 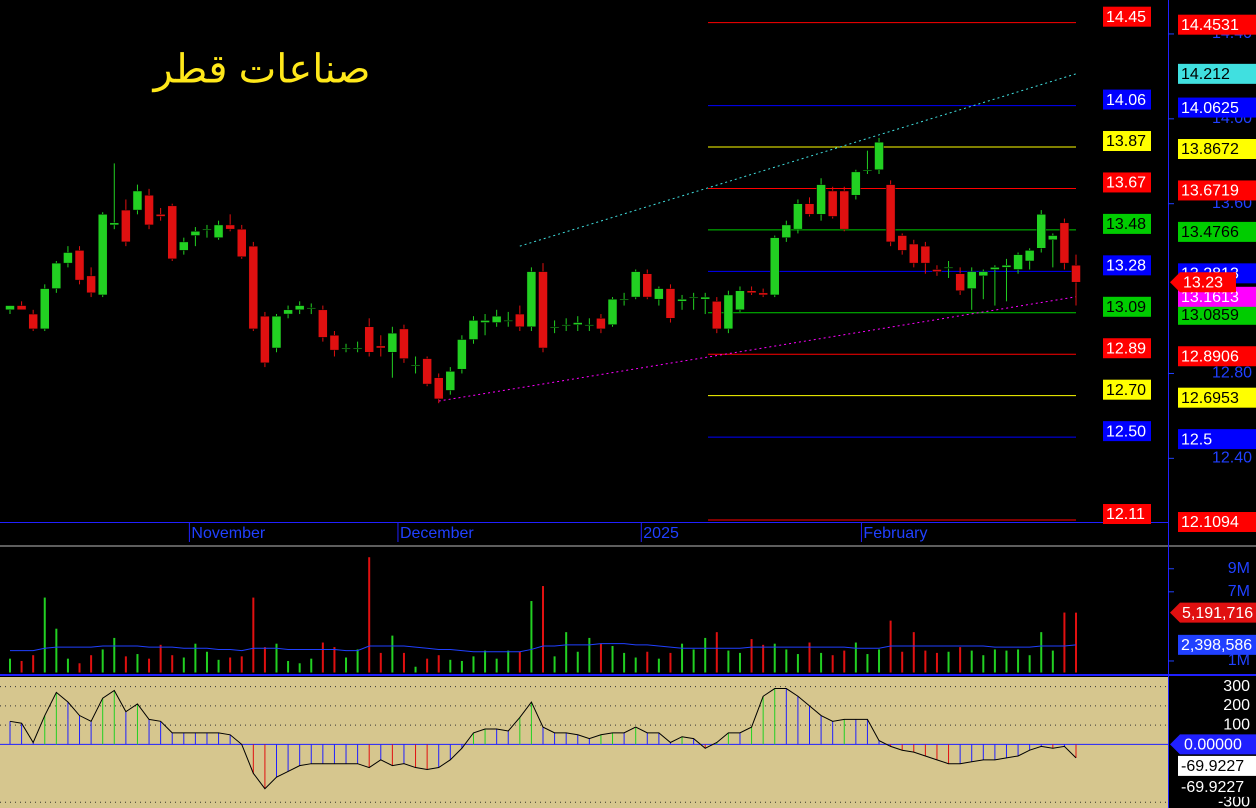 What do you see at coordinates (1213, 744) in the screenshot?
I see `baseline-label-box` at bounding box center [1213, 744].